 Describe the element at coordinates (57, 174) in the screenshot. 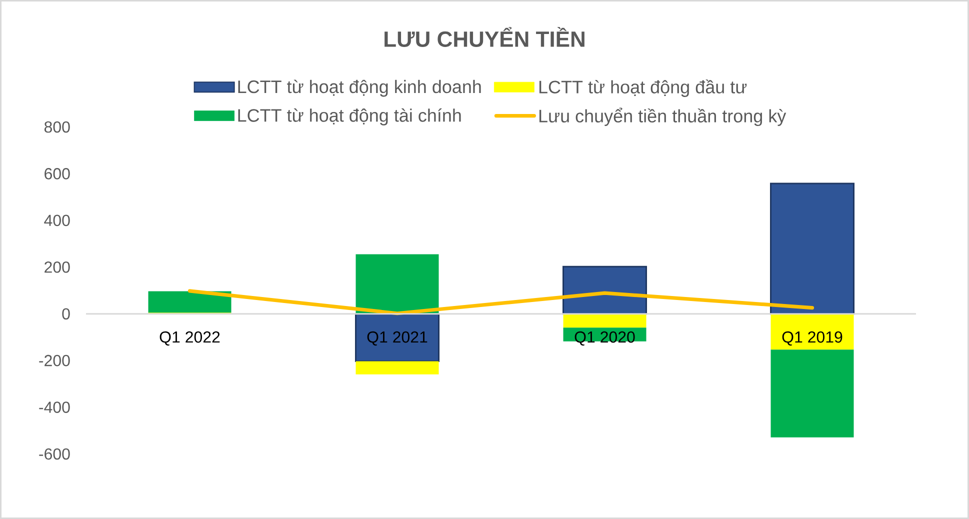

I see `y-tick-label: 600` at that location.